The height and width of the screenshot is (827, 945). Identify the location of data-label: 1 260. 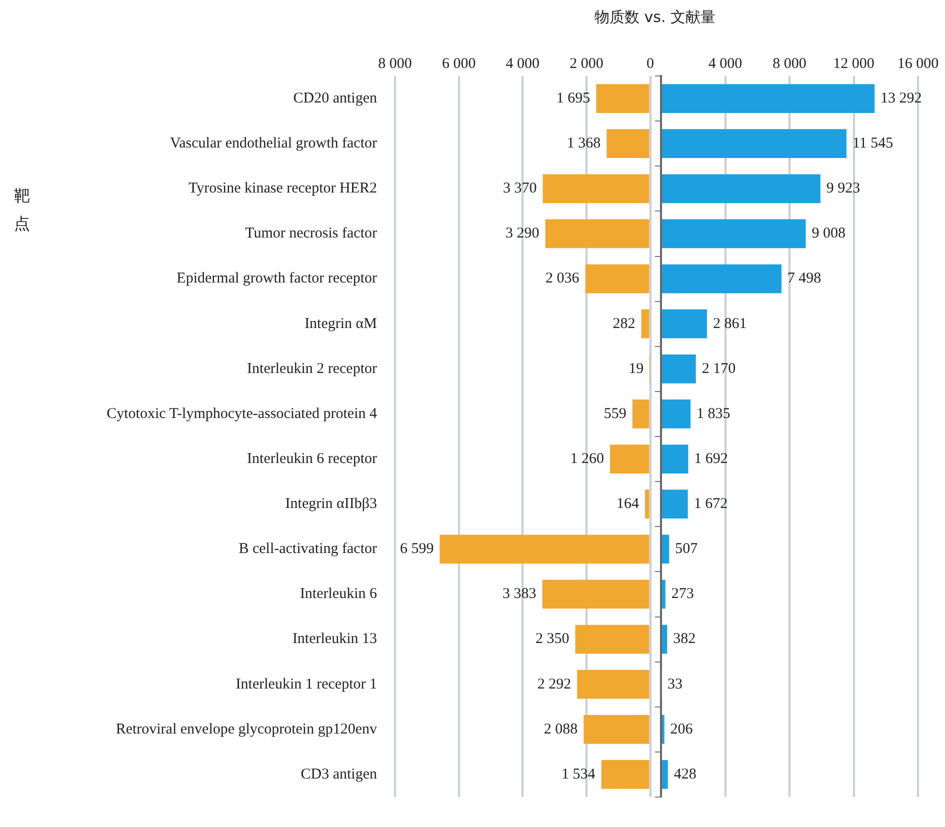
(587, 458).